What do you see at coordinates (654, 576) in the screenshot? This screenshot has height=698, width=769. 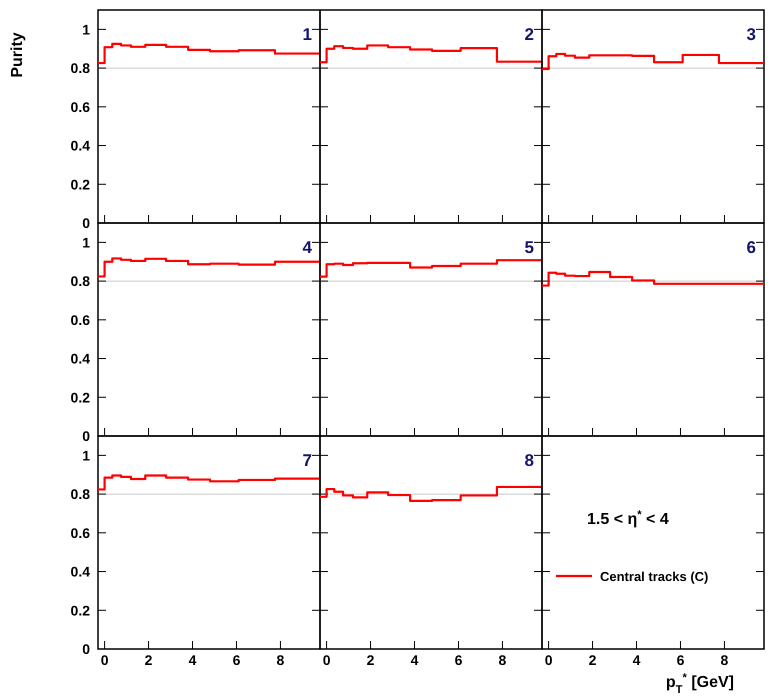 I see `legend-label: Central tracks (C)` at bounding box center [654, 576].